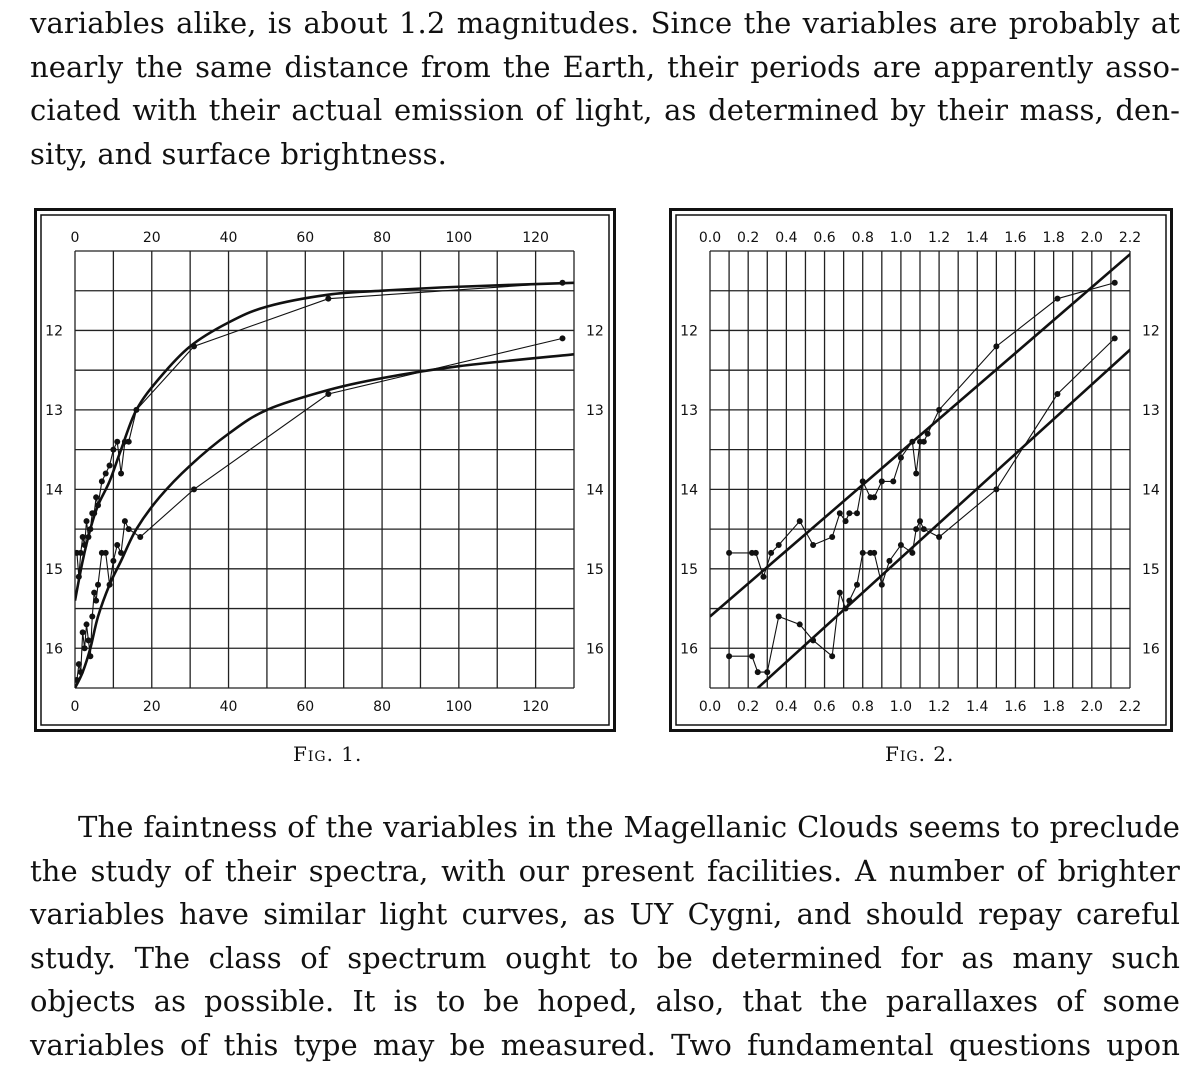 This screenshot has width=1204, height=1074. I want to click on x-tick-label-bottom: 1.6, so click(1015, 707).